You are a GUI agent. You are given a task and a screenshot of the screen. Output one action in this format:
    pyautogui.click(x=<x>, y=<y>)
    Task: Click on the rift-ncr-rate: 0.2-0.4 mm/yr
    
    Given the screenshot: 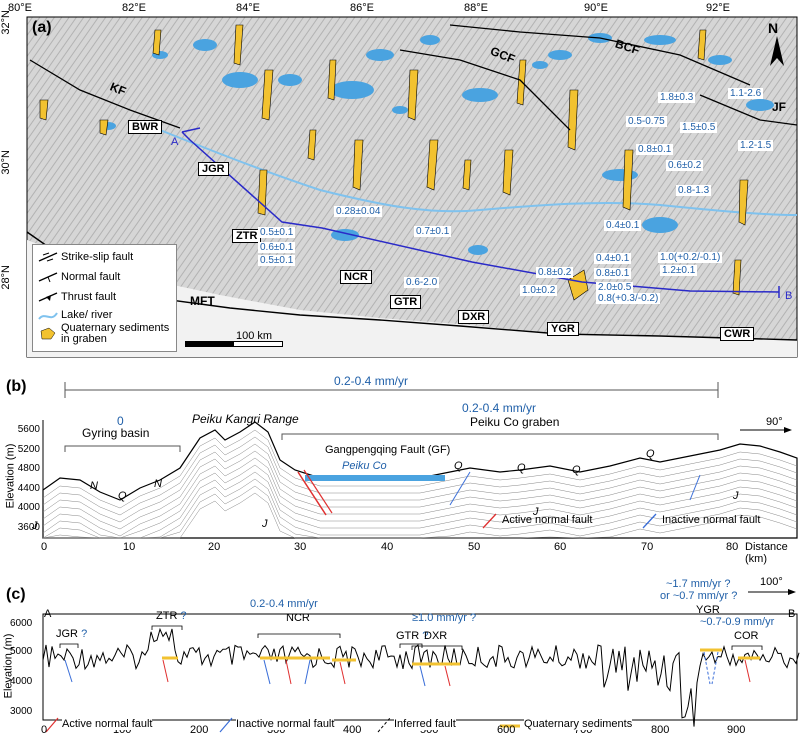 What is the action you would take?
    pyautogui.click(x=284, y=604)
    